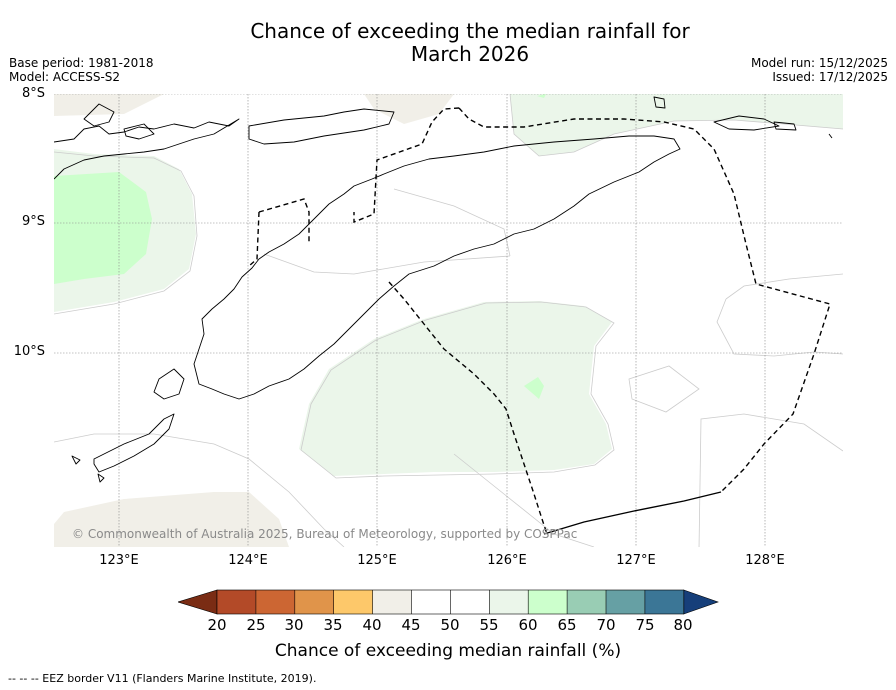 This screenshot has width=896, height=690. I want to click on coast-sawu-east, so click(134, 443).